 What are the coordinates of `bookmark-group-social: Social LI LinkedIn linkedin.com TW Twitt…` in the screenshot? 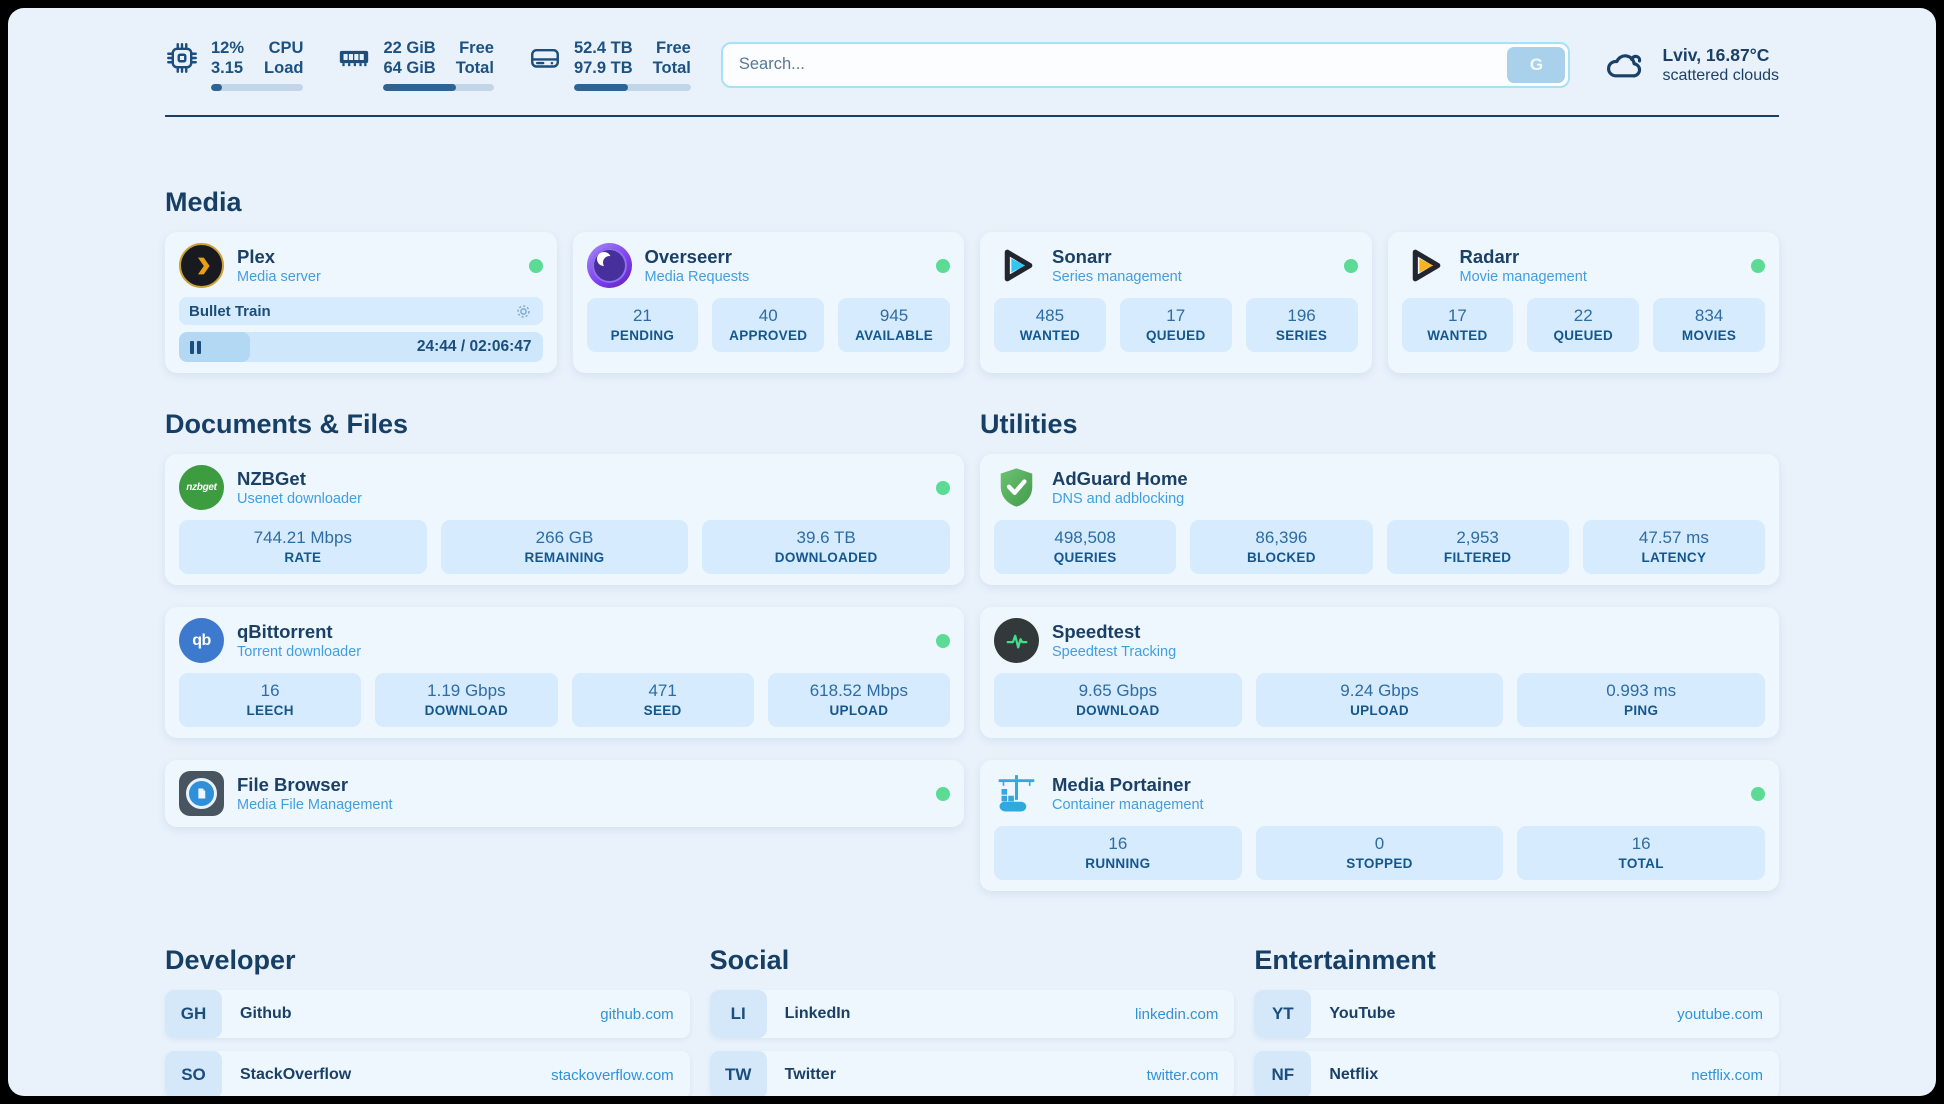 It's located at (972, 1020).